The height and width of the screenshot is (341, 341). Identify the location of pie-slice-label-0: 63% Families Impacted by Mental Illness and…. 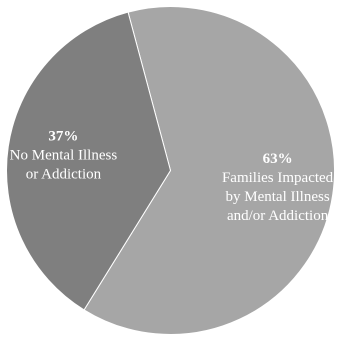
(278, 187).